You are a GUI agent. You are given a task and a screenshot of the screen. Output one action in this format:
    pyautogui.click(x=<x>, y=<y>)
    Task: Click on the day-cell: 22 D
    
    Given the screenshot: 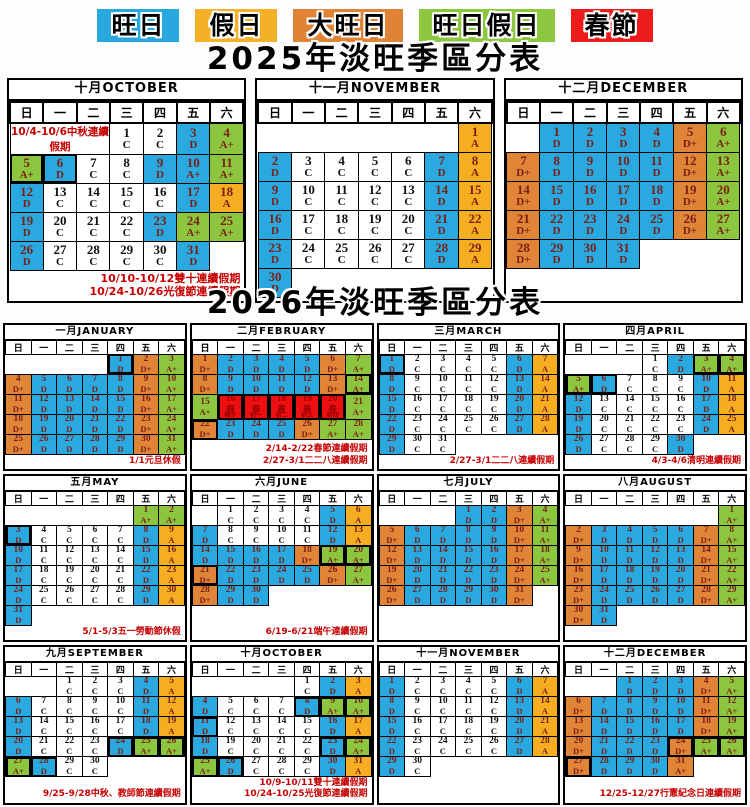 What is the action you would take?
    pyautogui.click(x=230, y=575)
    